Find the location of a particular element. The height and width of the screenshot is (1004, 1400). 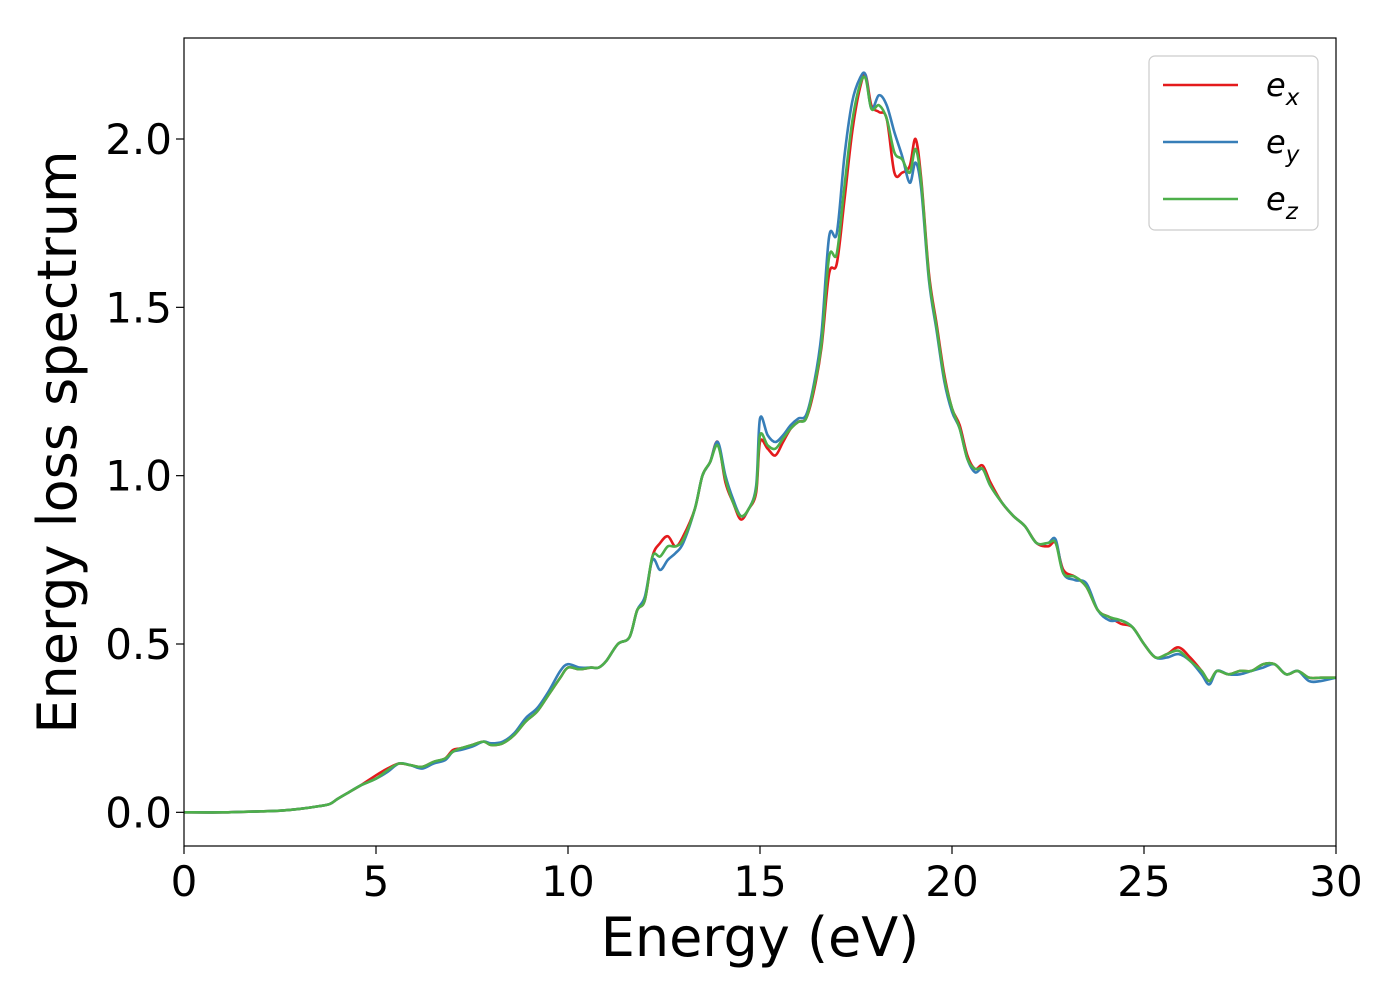

x-tick-label: 5 is located at coordinates (376, 881).